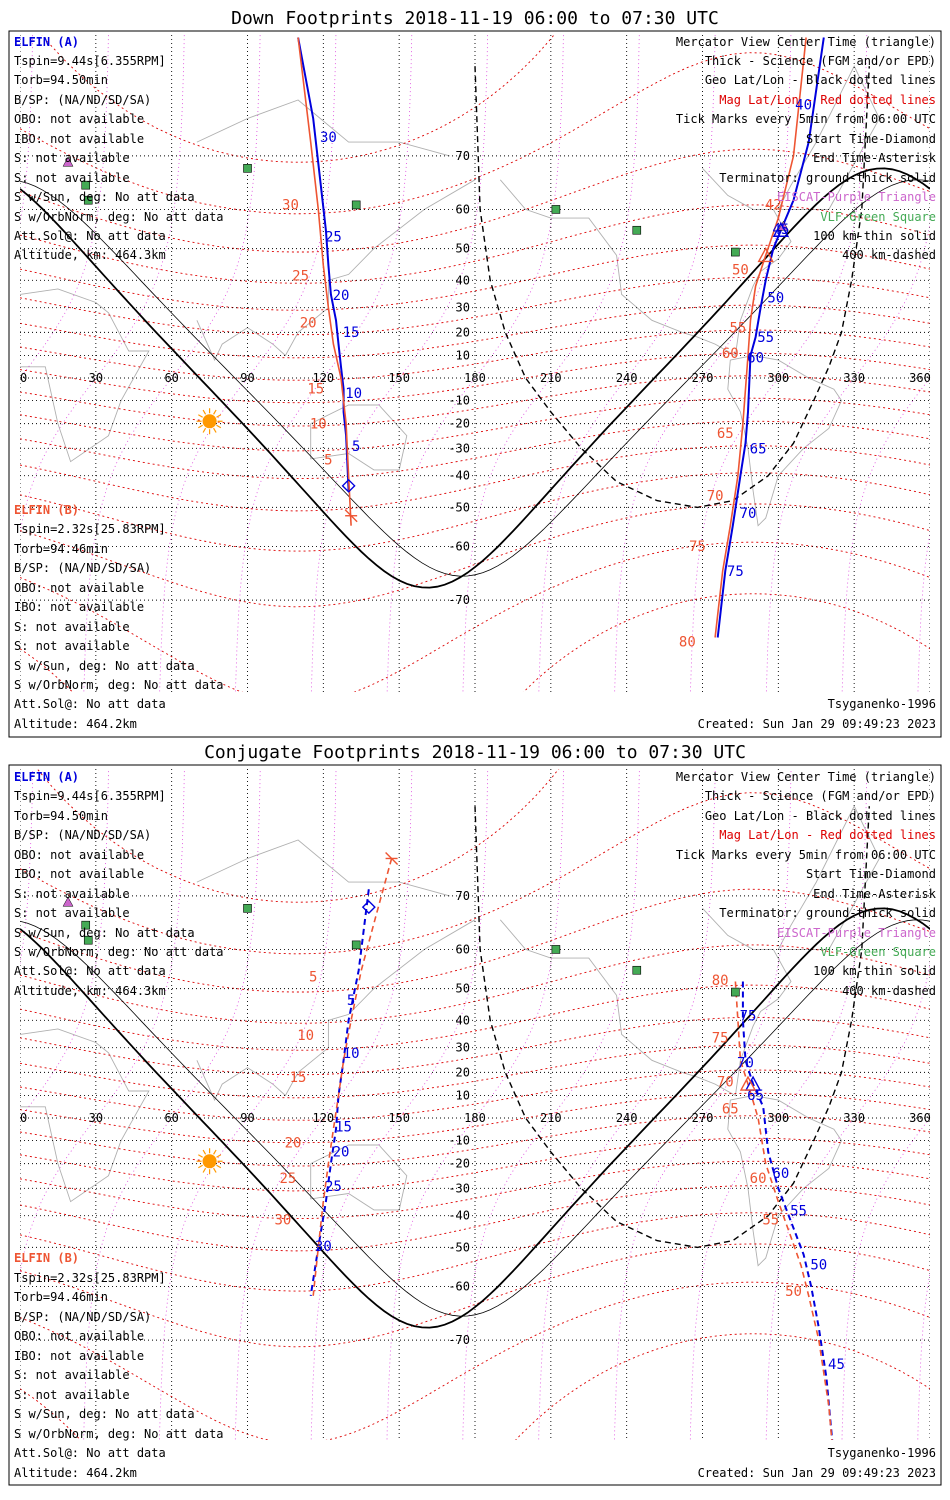  What do you see at coordinates (735, 572) in the screenshot?
I see `elfin-a-tick-label: 75` at bounding box center [735, 572].